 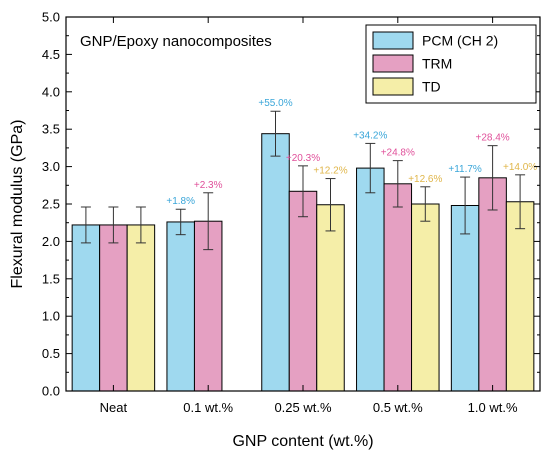 What do you see at coordinates (493, 407) in the screenshot?
I see `x-tick-label: 1.0 wt.%` at bounding box center [493, 407].